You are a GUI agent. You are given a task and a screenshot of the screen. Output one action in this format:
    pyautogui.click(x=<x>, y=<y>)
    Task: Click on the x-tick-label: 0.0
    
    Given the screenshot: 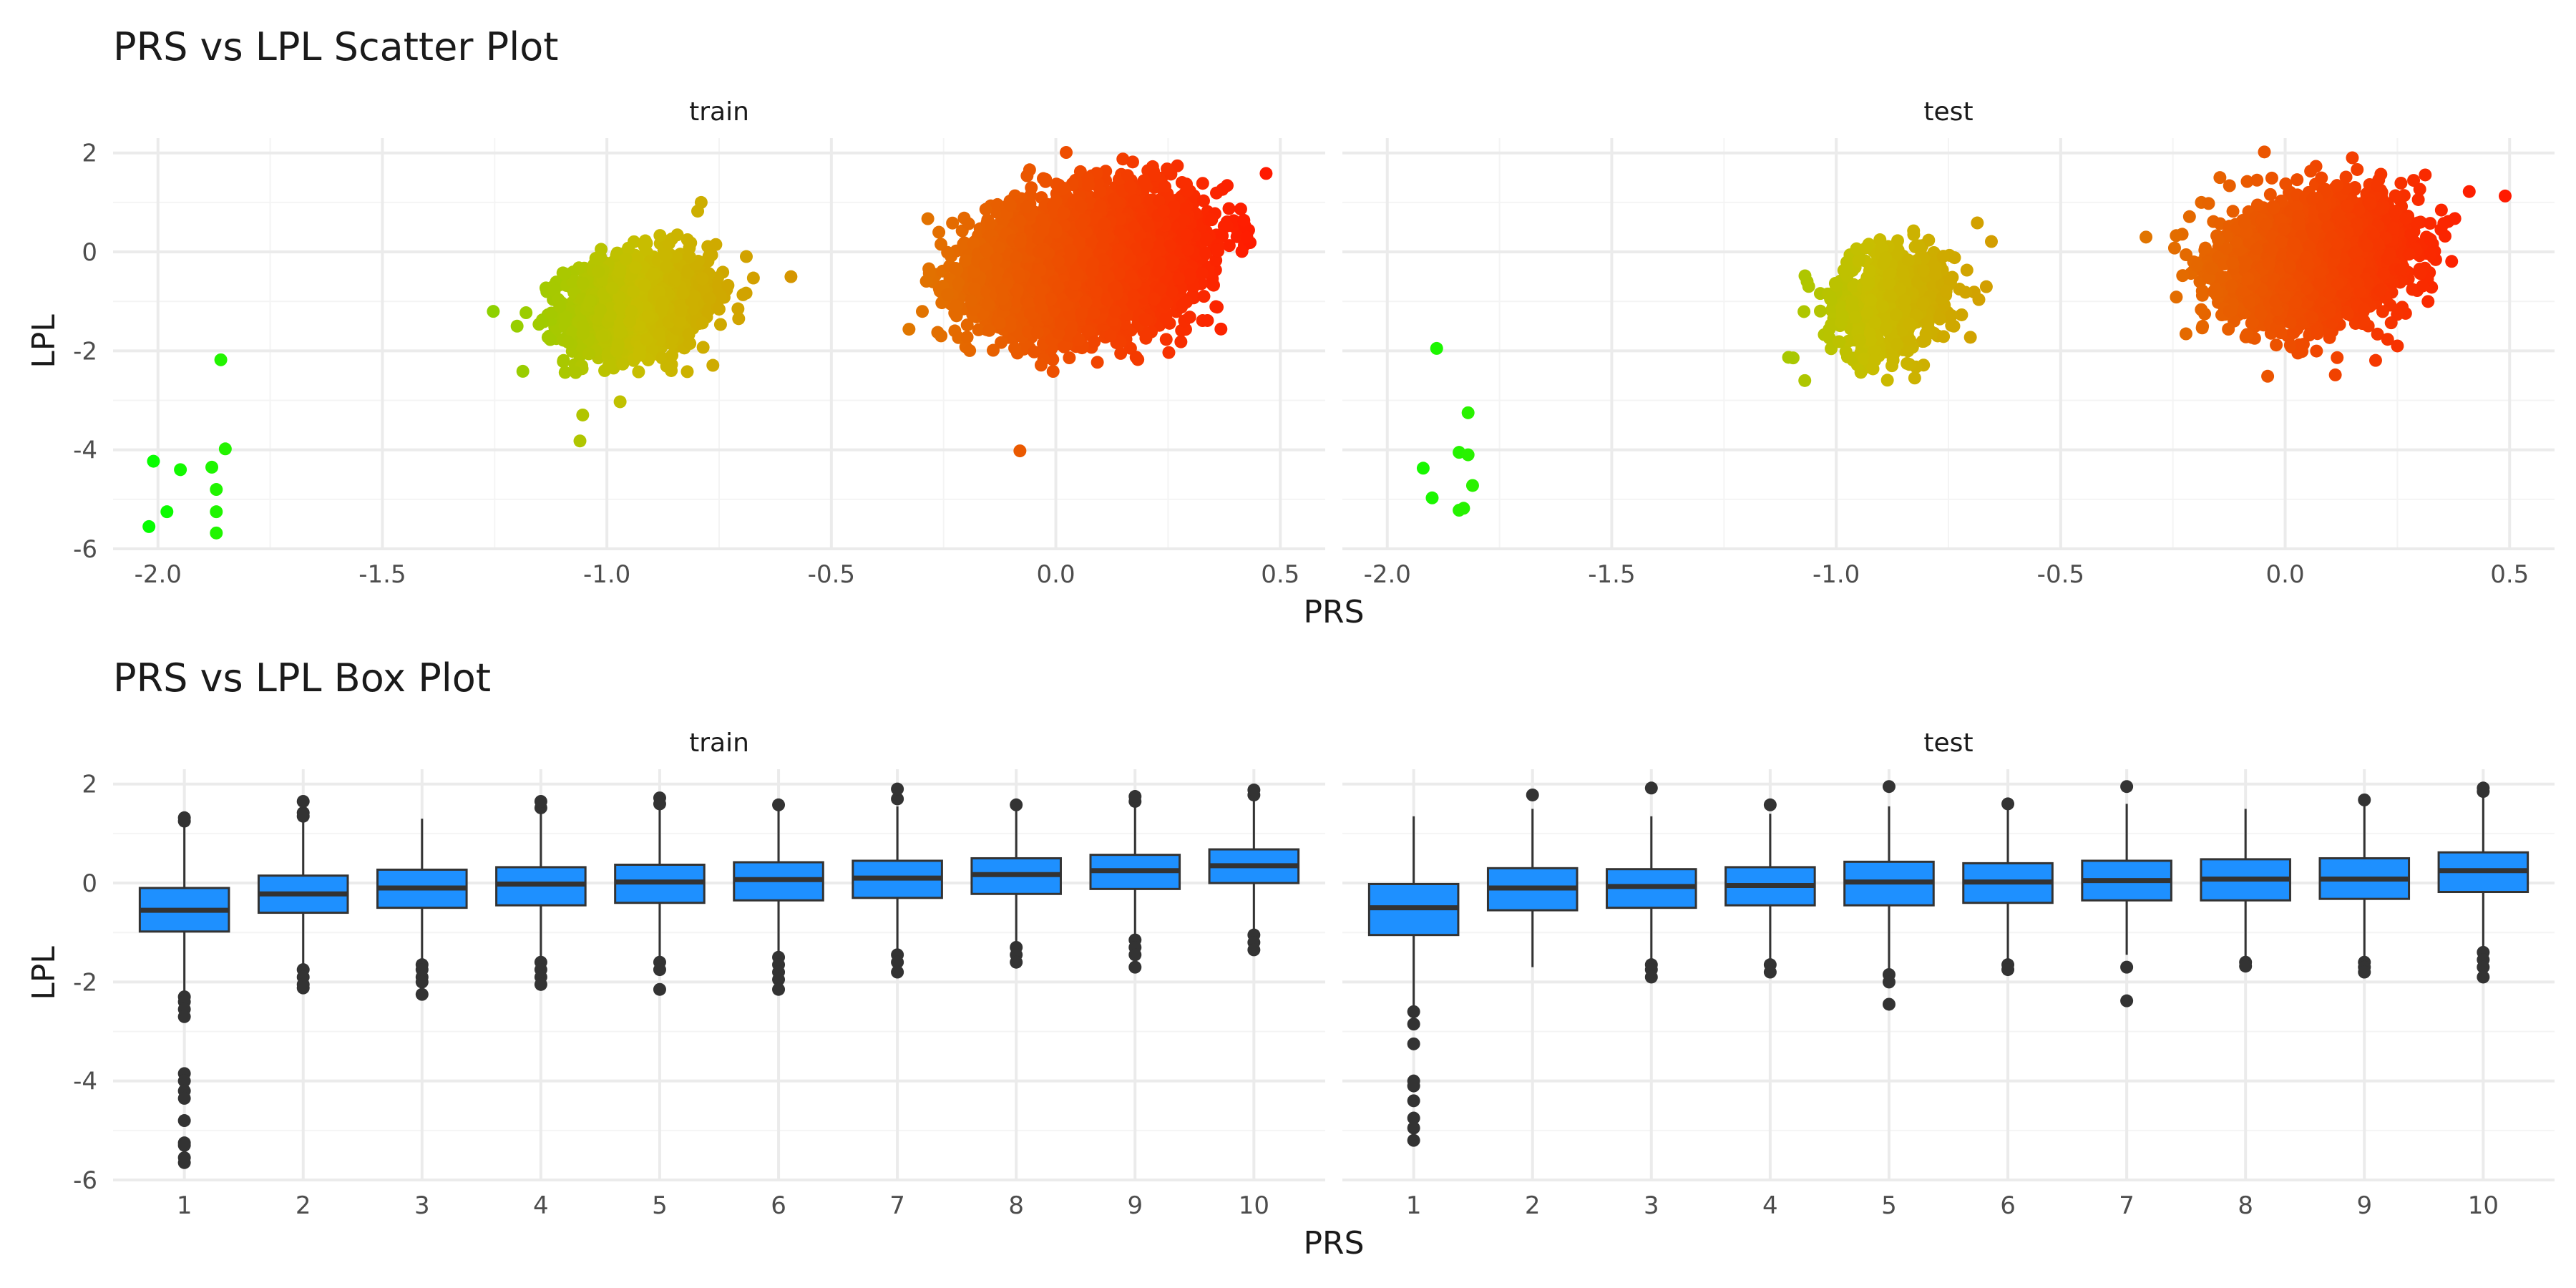 What is the action you would take?
    pyautogui.click(x=1056, y=574)
    